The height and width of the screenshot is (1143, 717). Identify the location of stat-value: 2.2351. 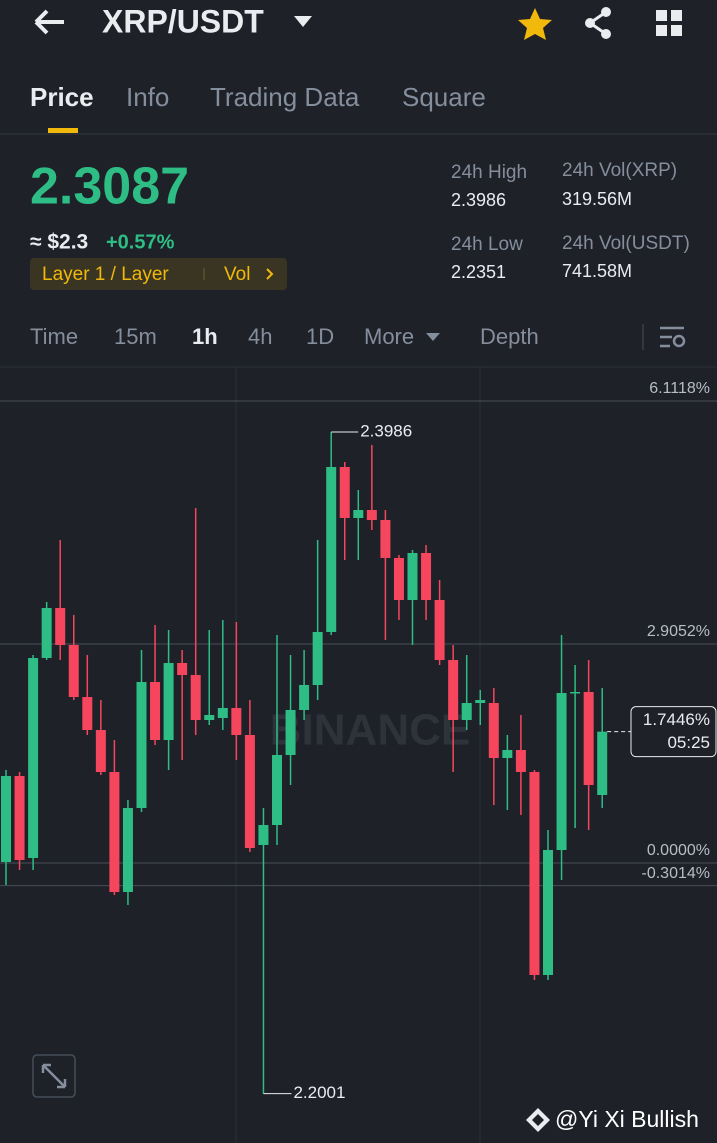
(478, 272).